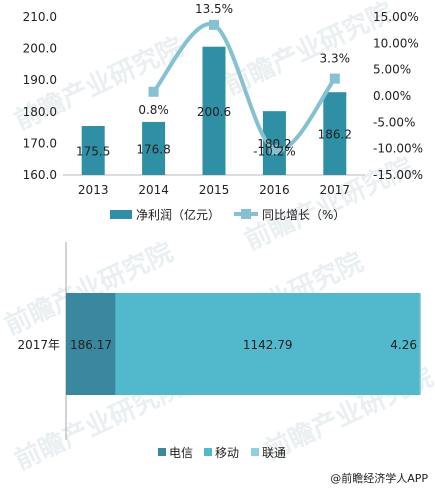  Describe the element at coordinates (246, 214) in the screenshot. I see `legend-swatch-growth-marker` at that location.